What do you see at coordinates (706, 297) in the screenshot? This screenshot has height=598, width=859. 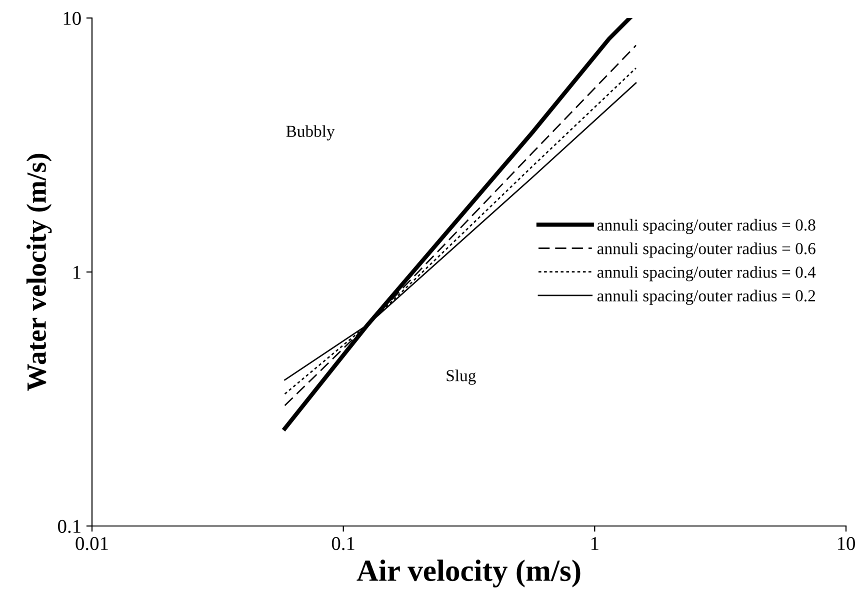 I see `legend-label: annuli spacing/outer radius = 0.2` at bounding box center [706, 297].